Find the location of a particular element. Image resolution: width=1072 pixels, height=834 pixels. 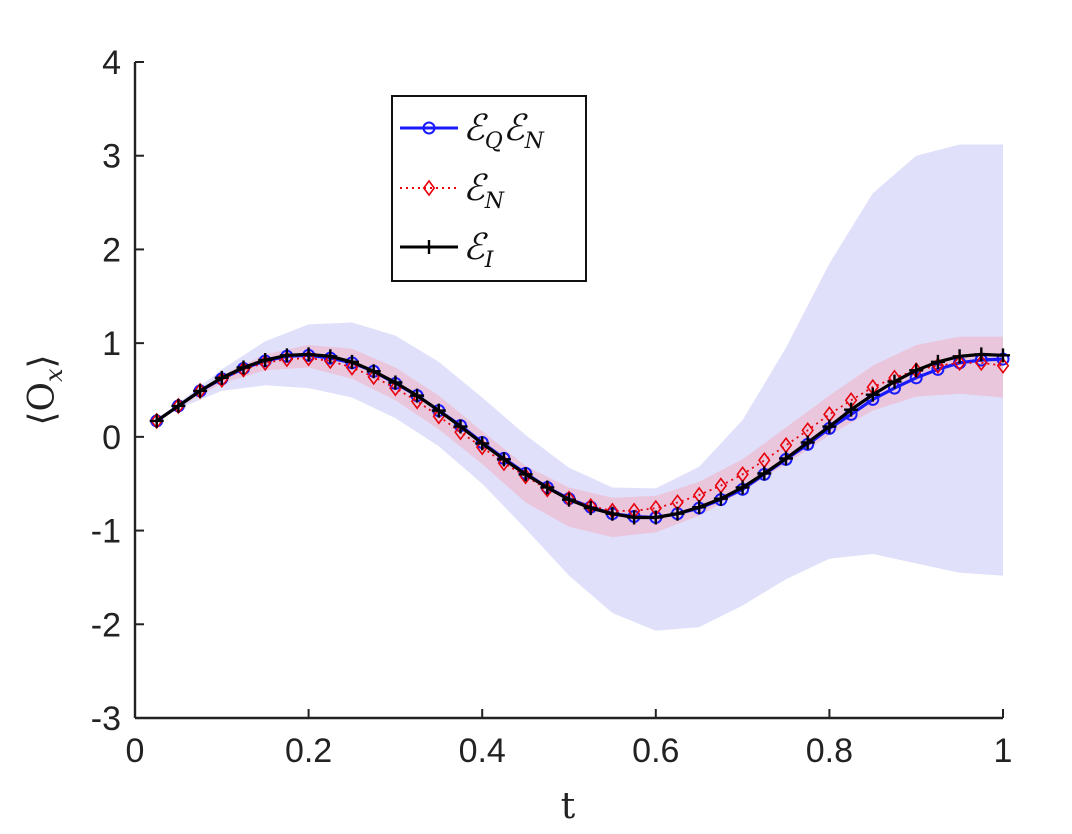

x-tick-label: 0.6 is located at coordinates (655, 751).